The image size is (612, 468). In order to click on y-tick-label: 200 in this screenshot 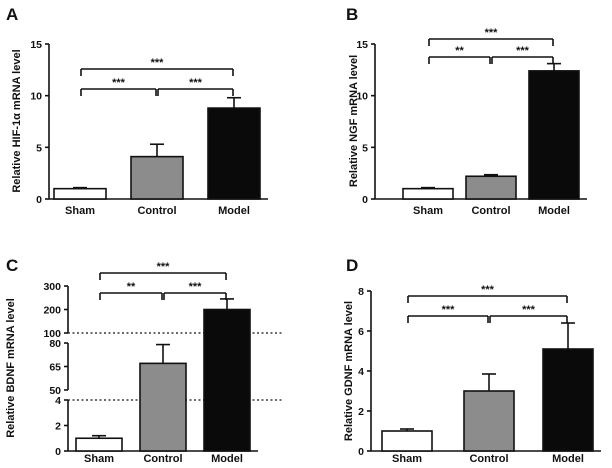, I will do `click(52, 311)`.